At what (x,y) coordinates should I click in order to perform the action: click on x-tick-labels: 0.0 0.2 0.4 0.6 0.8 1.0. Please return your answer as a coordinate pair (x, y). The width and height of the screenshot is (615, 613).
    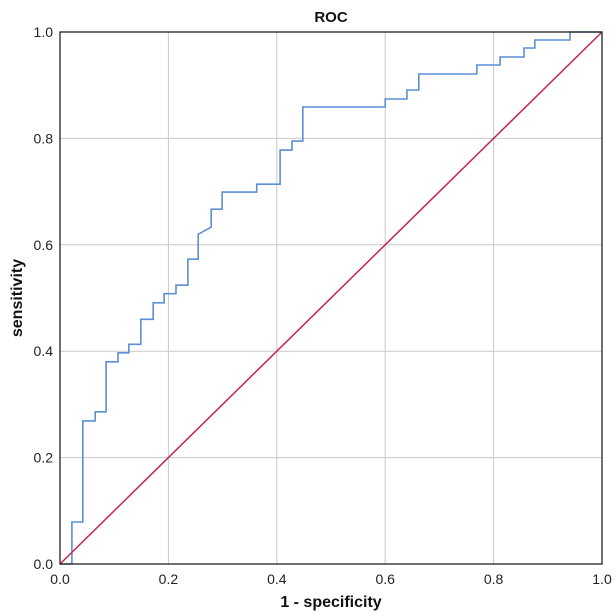
    Looking at the image, I should click on (331, 579).